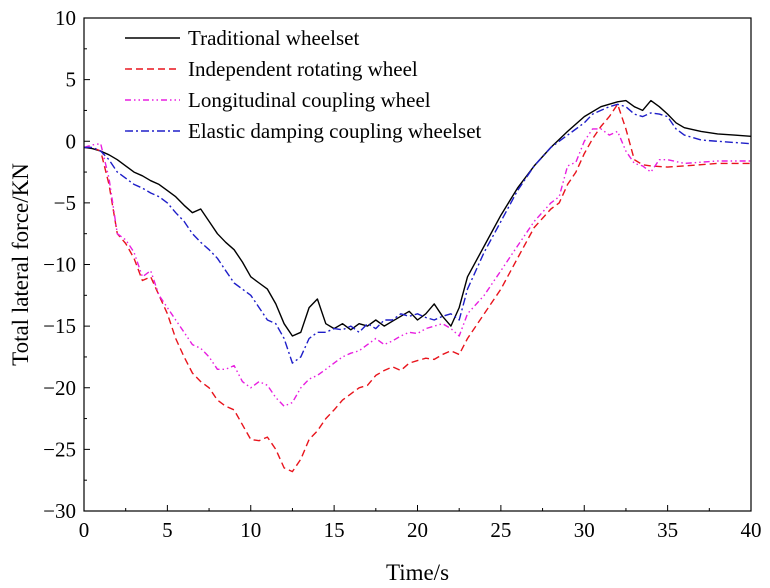  Describe the element at coordinates (309, 100) in the screenshot. I see `legend-label-3: Longitudinal coupling wheel` at that location.